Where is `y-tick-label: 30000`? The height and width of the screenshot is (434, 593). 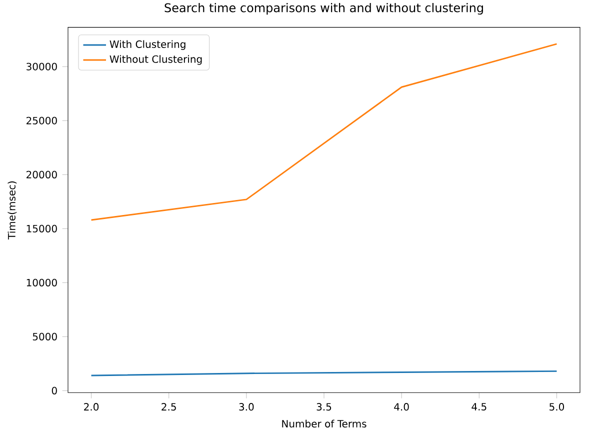
y-tick-label: 30000 is located at coordinates (41, 66).